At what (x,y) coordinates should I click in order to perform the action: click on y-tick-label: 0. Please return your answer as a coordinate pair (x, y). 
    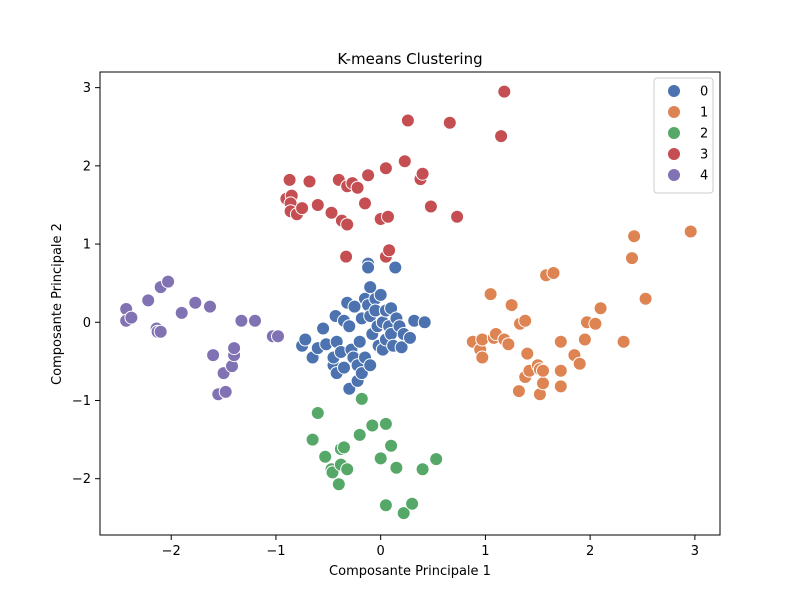
    Looking at the image, I should click on (87, 323).